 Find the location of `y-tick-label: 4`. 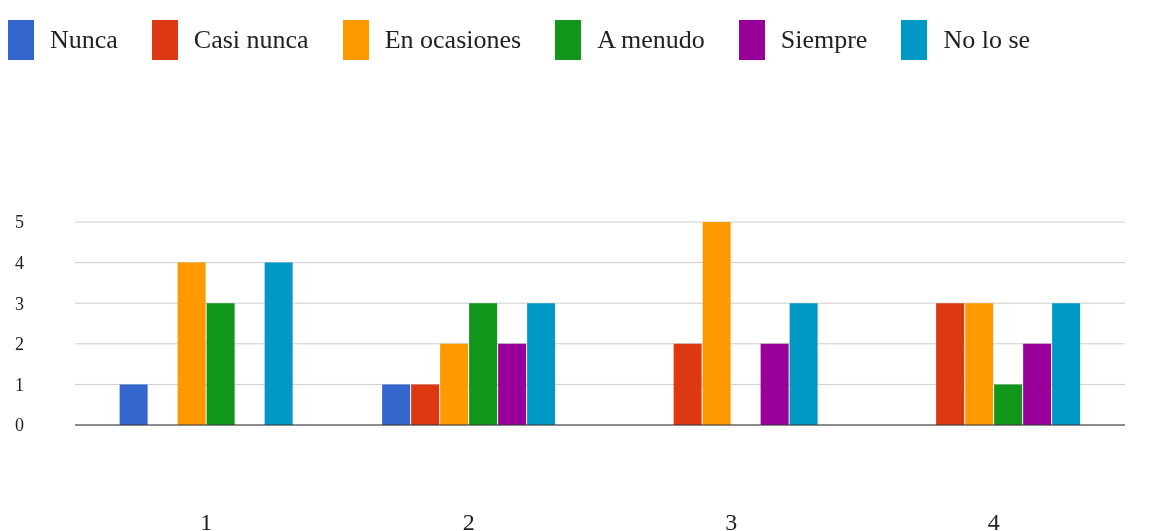

y-tick-label: 4 is located at coordinates (19, 262).